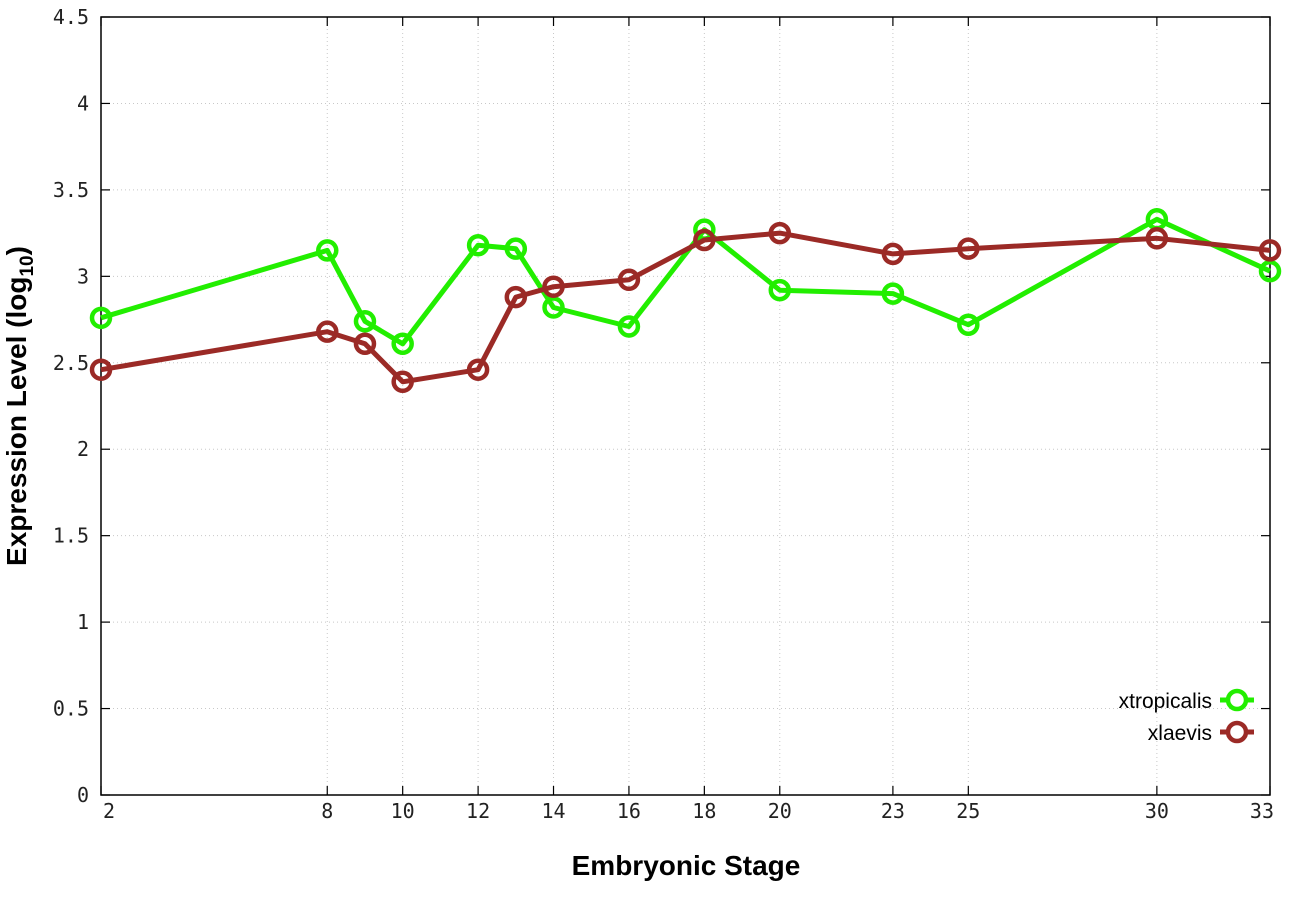 The image size is (1296, 907). Describe the element at coordinates (16, 250) in the screenshot. I see `y-axis-title-close: )` at that location.